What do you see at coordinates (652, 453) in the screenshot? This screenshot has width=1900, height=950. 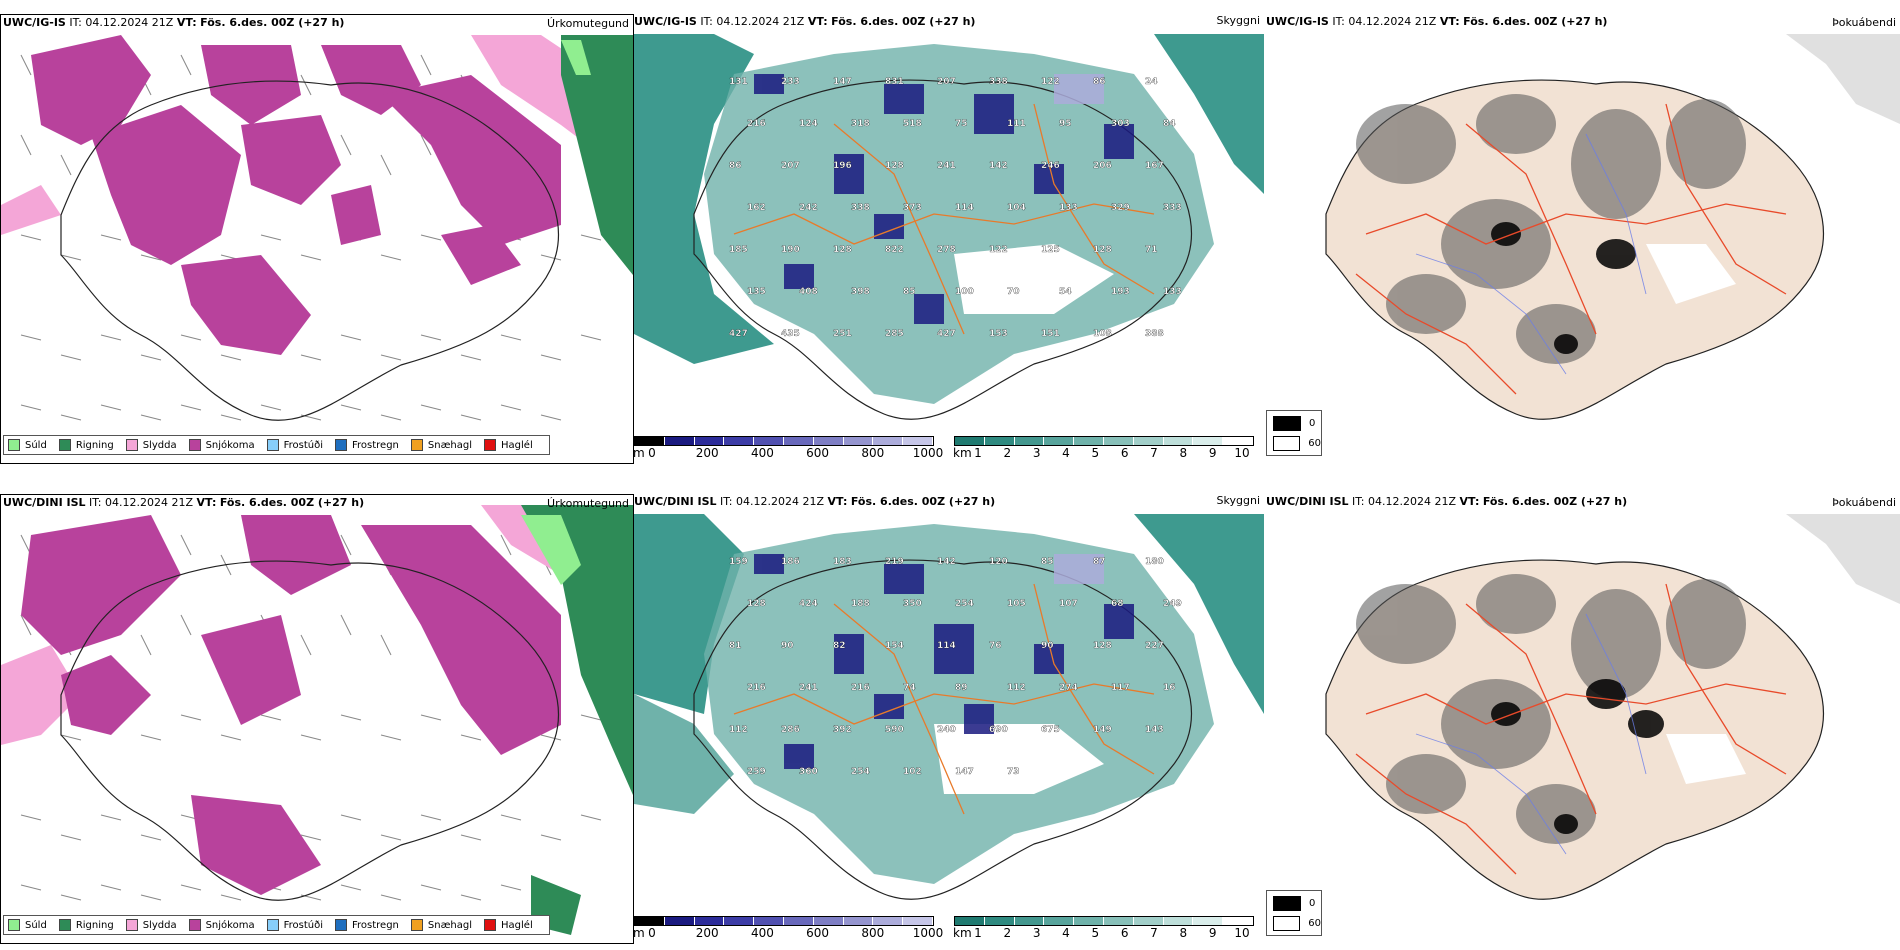 I see `colorbar-tick: 0` at bounding box center [652, 453].